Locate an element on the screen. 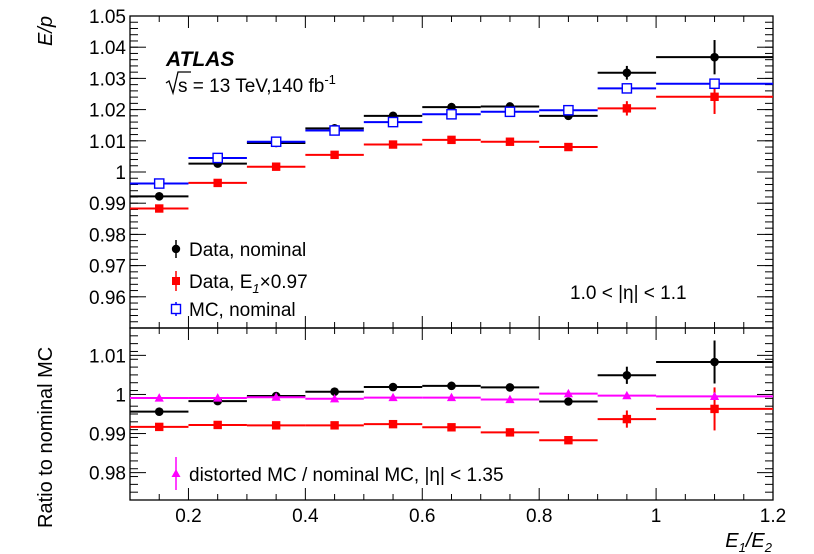  legend-entry-data-nominal: Data, nominal is located at coordinates (238, 250).